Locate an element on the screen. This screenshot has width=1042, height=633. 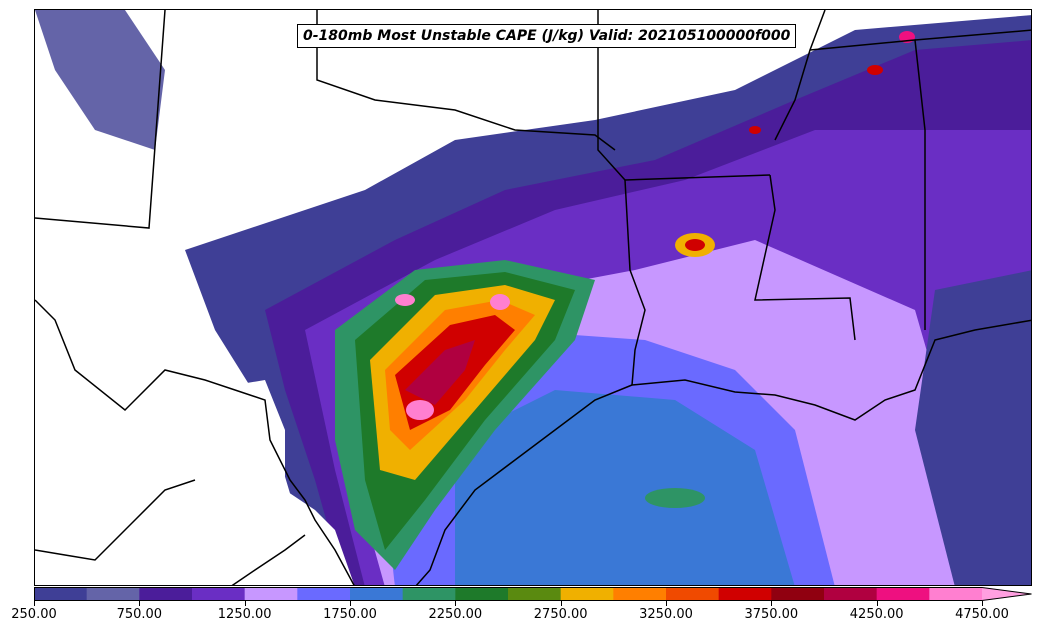
cape-band-2000 is located at coordinates (675, 498).